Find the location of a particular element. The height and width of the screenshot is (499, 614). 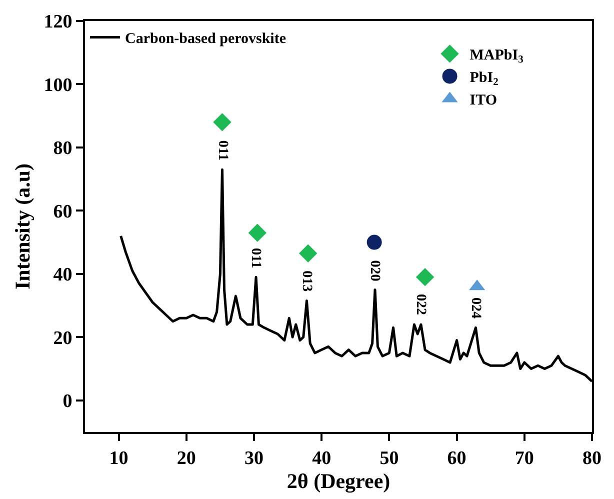

y-tick-label: 80 is located at coordinates (62, 149).